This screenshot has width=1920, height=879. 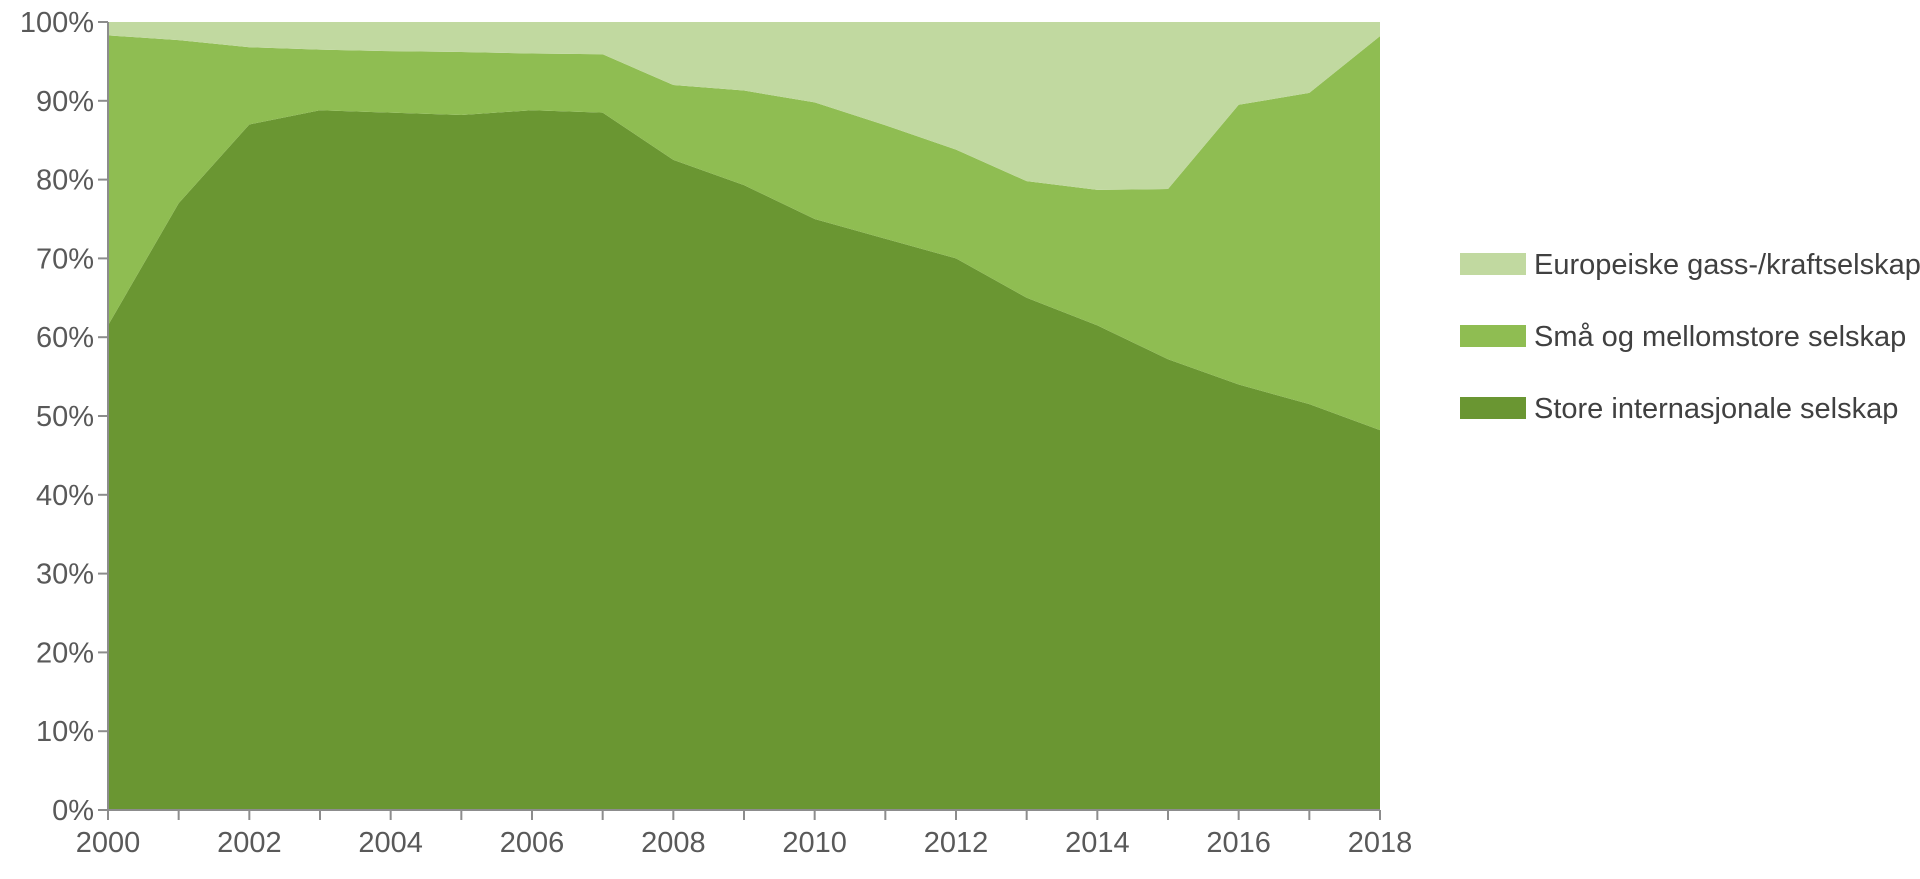 What do you see at coordinates (1238, 843) in the screenshot?
I see `x-tick-label: 2016` at bounding box center [1238, 843].